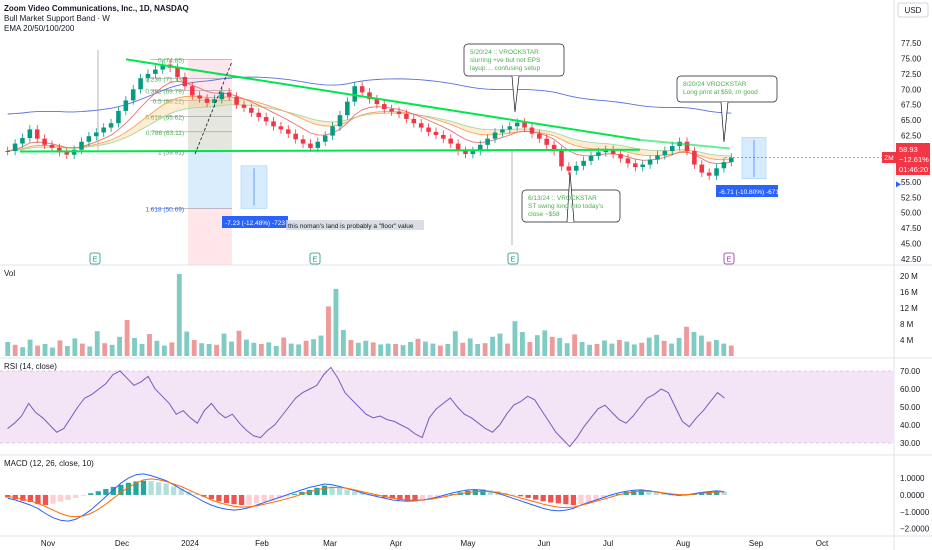 The image size is (932, 550). What do you see at coordinates (330, 150) in the screenshot?
I see `support-trendline` at bounding box center [330, 150].